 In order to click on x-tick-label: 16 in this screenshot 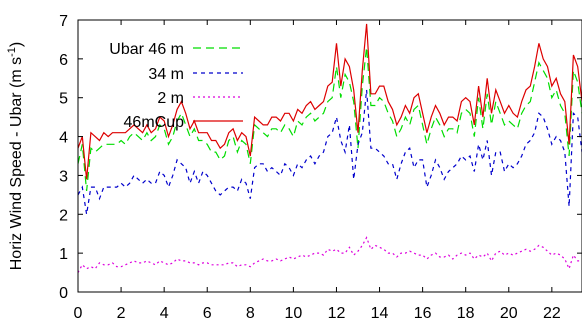, I will do `click(423, 313)`.